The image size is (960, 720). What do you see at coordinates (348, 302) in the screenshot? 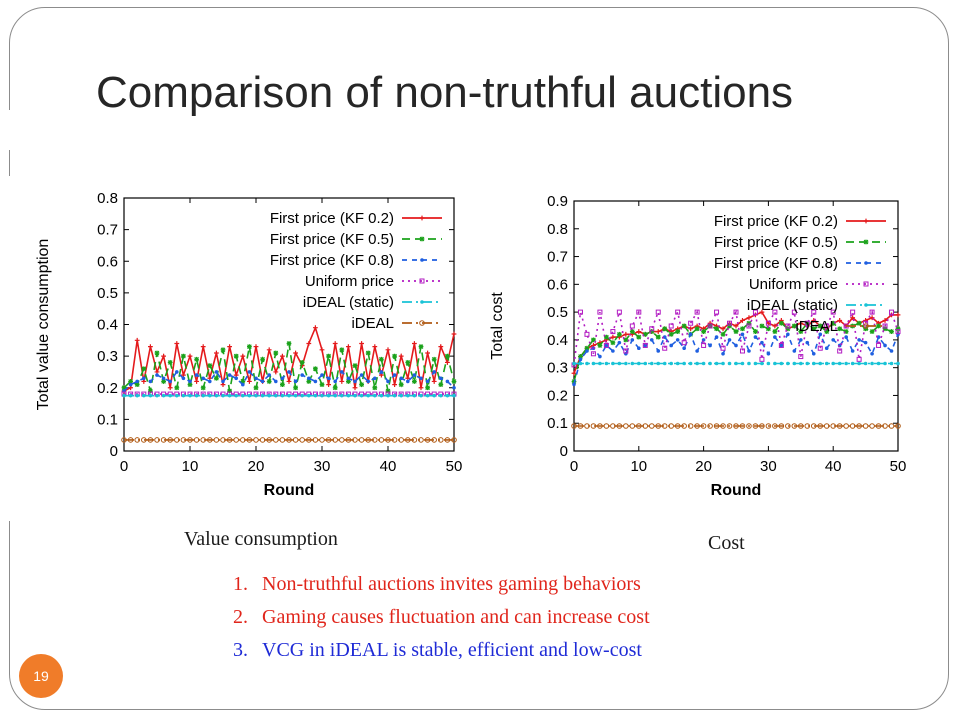
I see `legend-label: iDEAL (static)` at bounding box center [348, 302].